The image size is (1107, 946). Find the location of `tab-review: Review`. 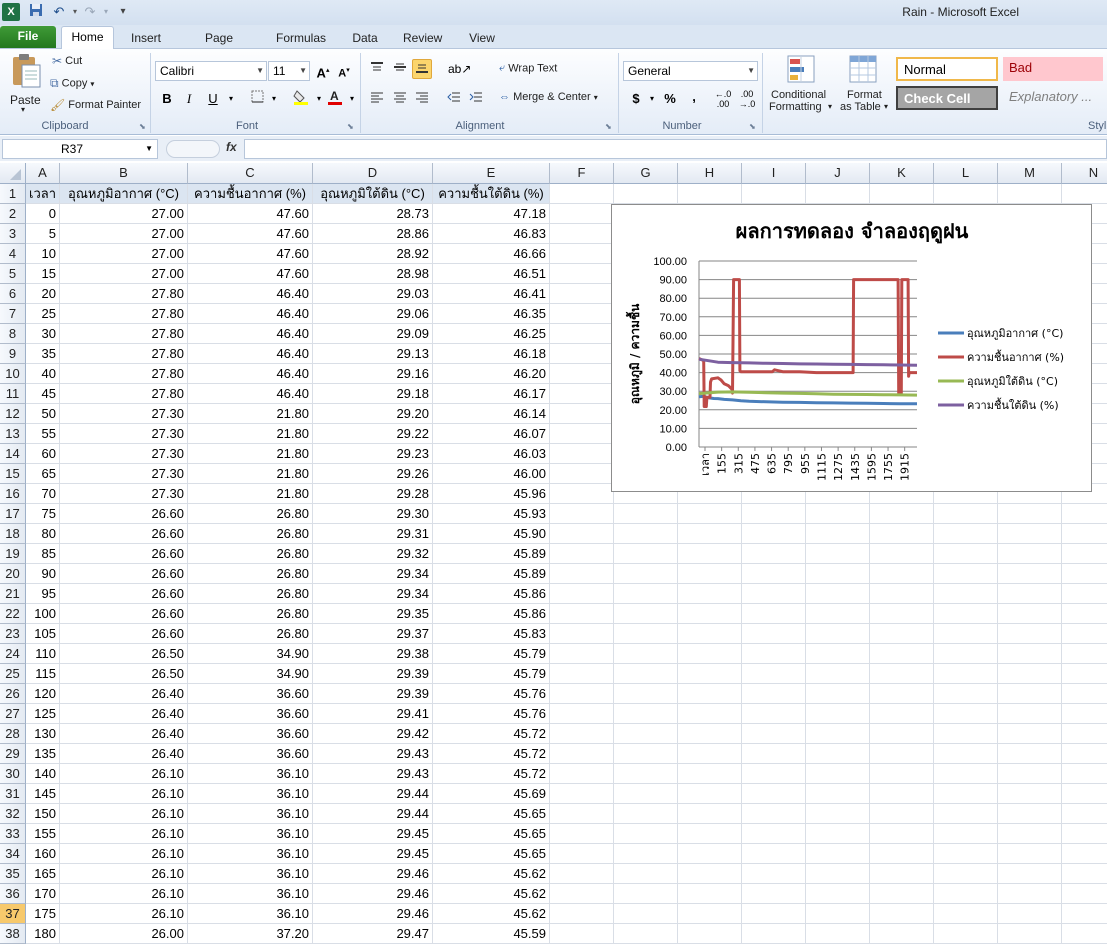

tab-review: Review is located at coordinates (423, 38).